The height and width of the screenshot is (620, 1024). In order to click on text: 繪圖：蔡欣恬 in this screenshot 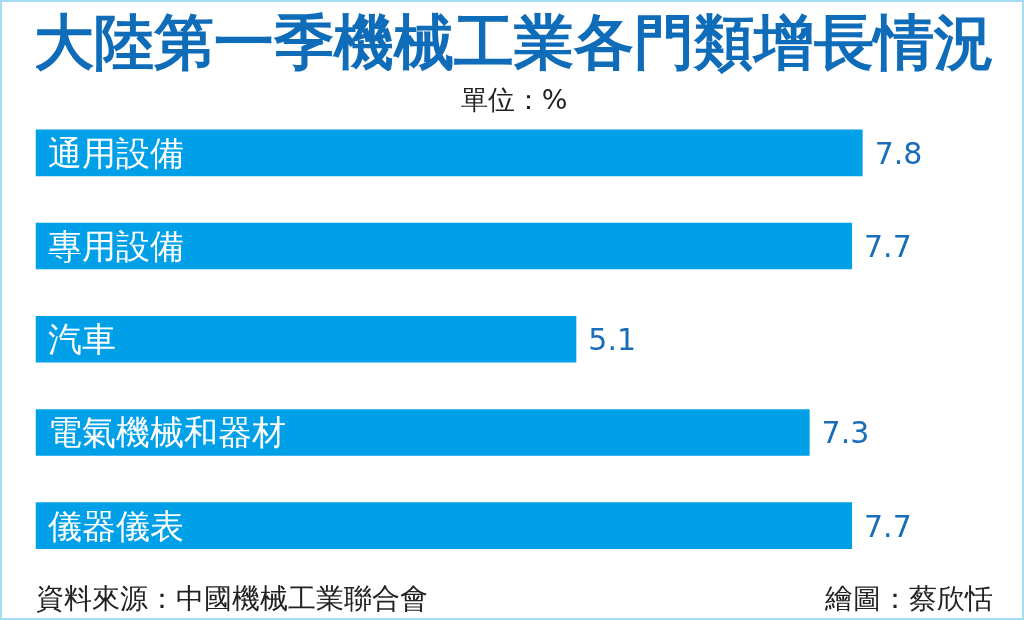, I will do `click(908, 598)`.